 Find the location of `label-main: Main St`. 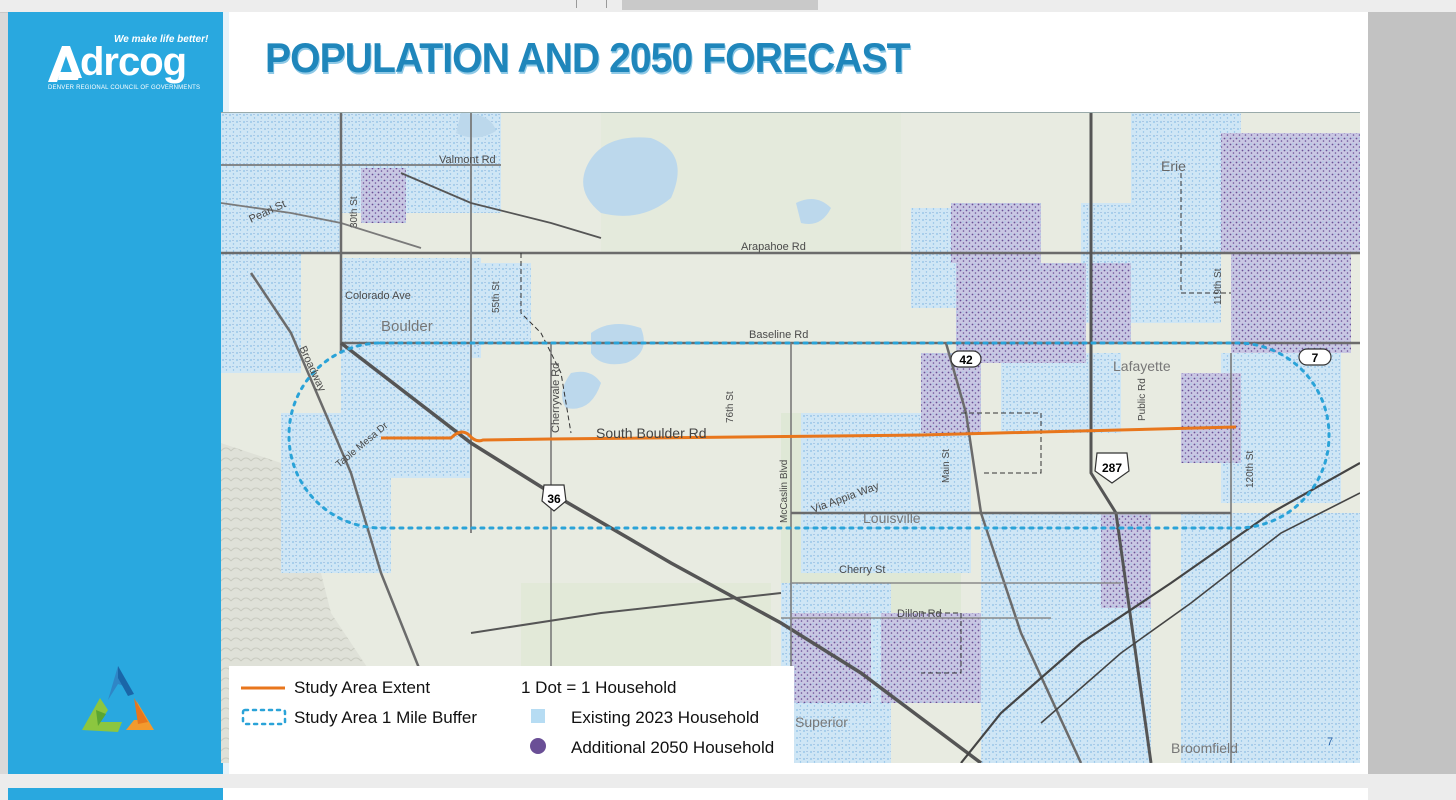

label-main: Main St is located at coordinates (946, 466).